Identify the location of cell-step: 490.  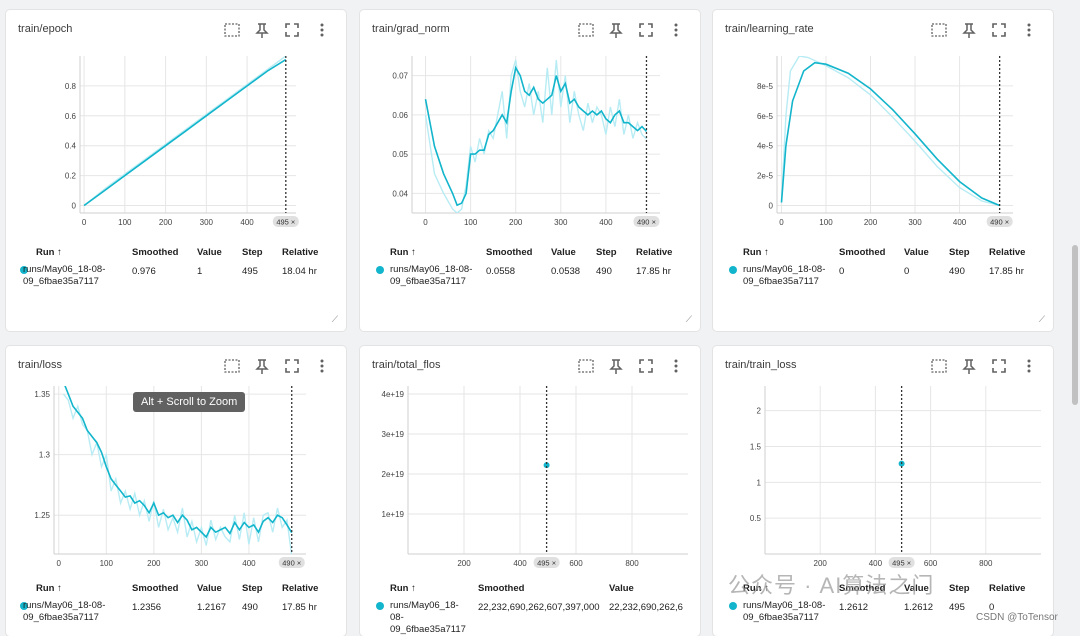
(250, 607).